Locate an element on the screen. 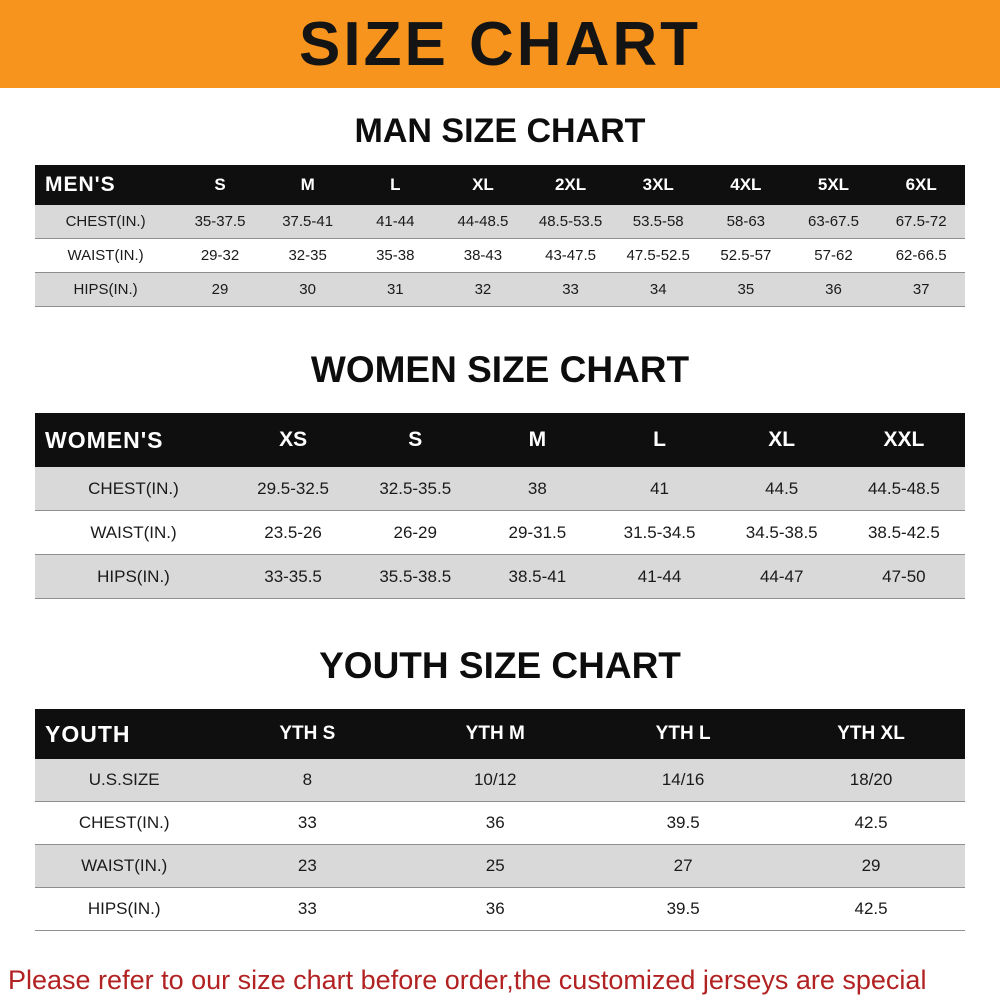 This screenshot has height=1000, width=1000. table-cell: 29-32 is located at coordinates (220, 255).